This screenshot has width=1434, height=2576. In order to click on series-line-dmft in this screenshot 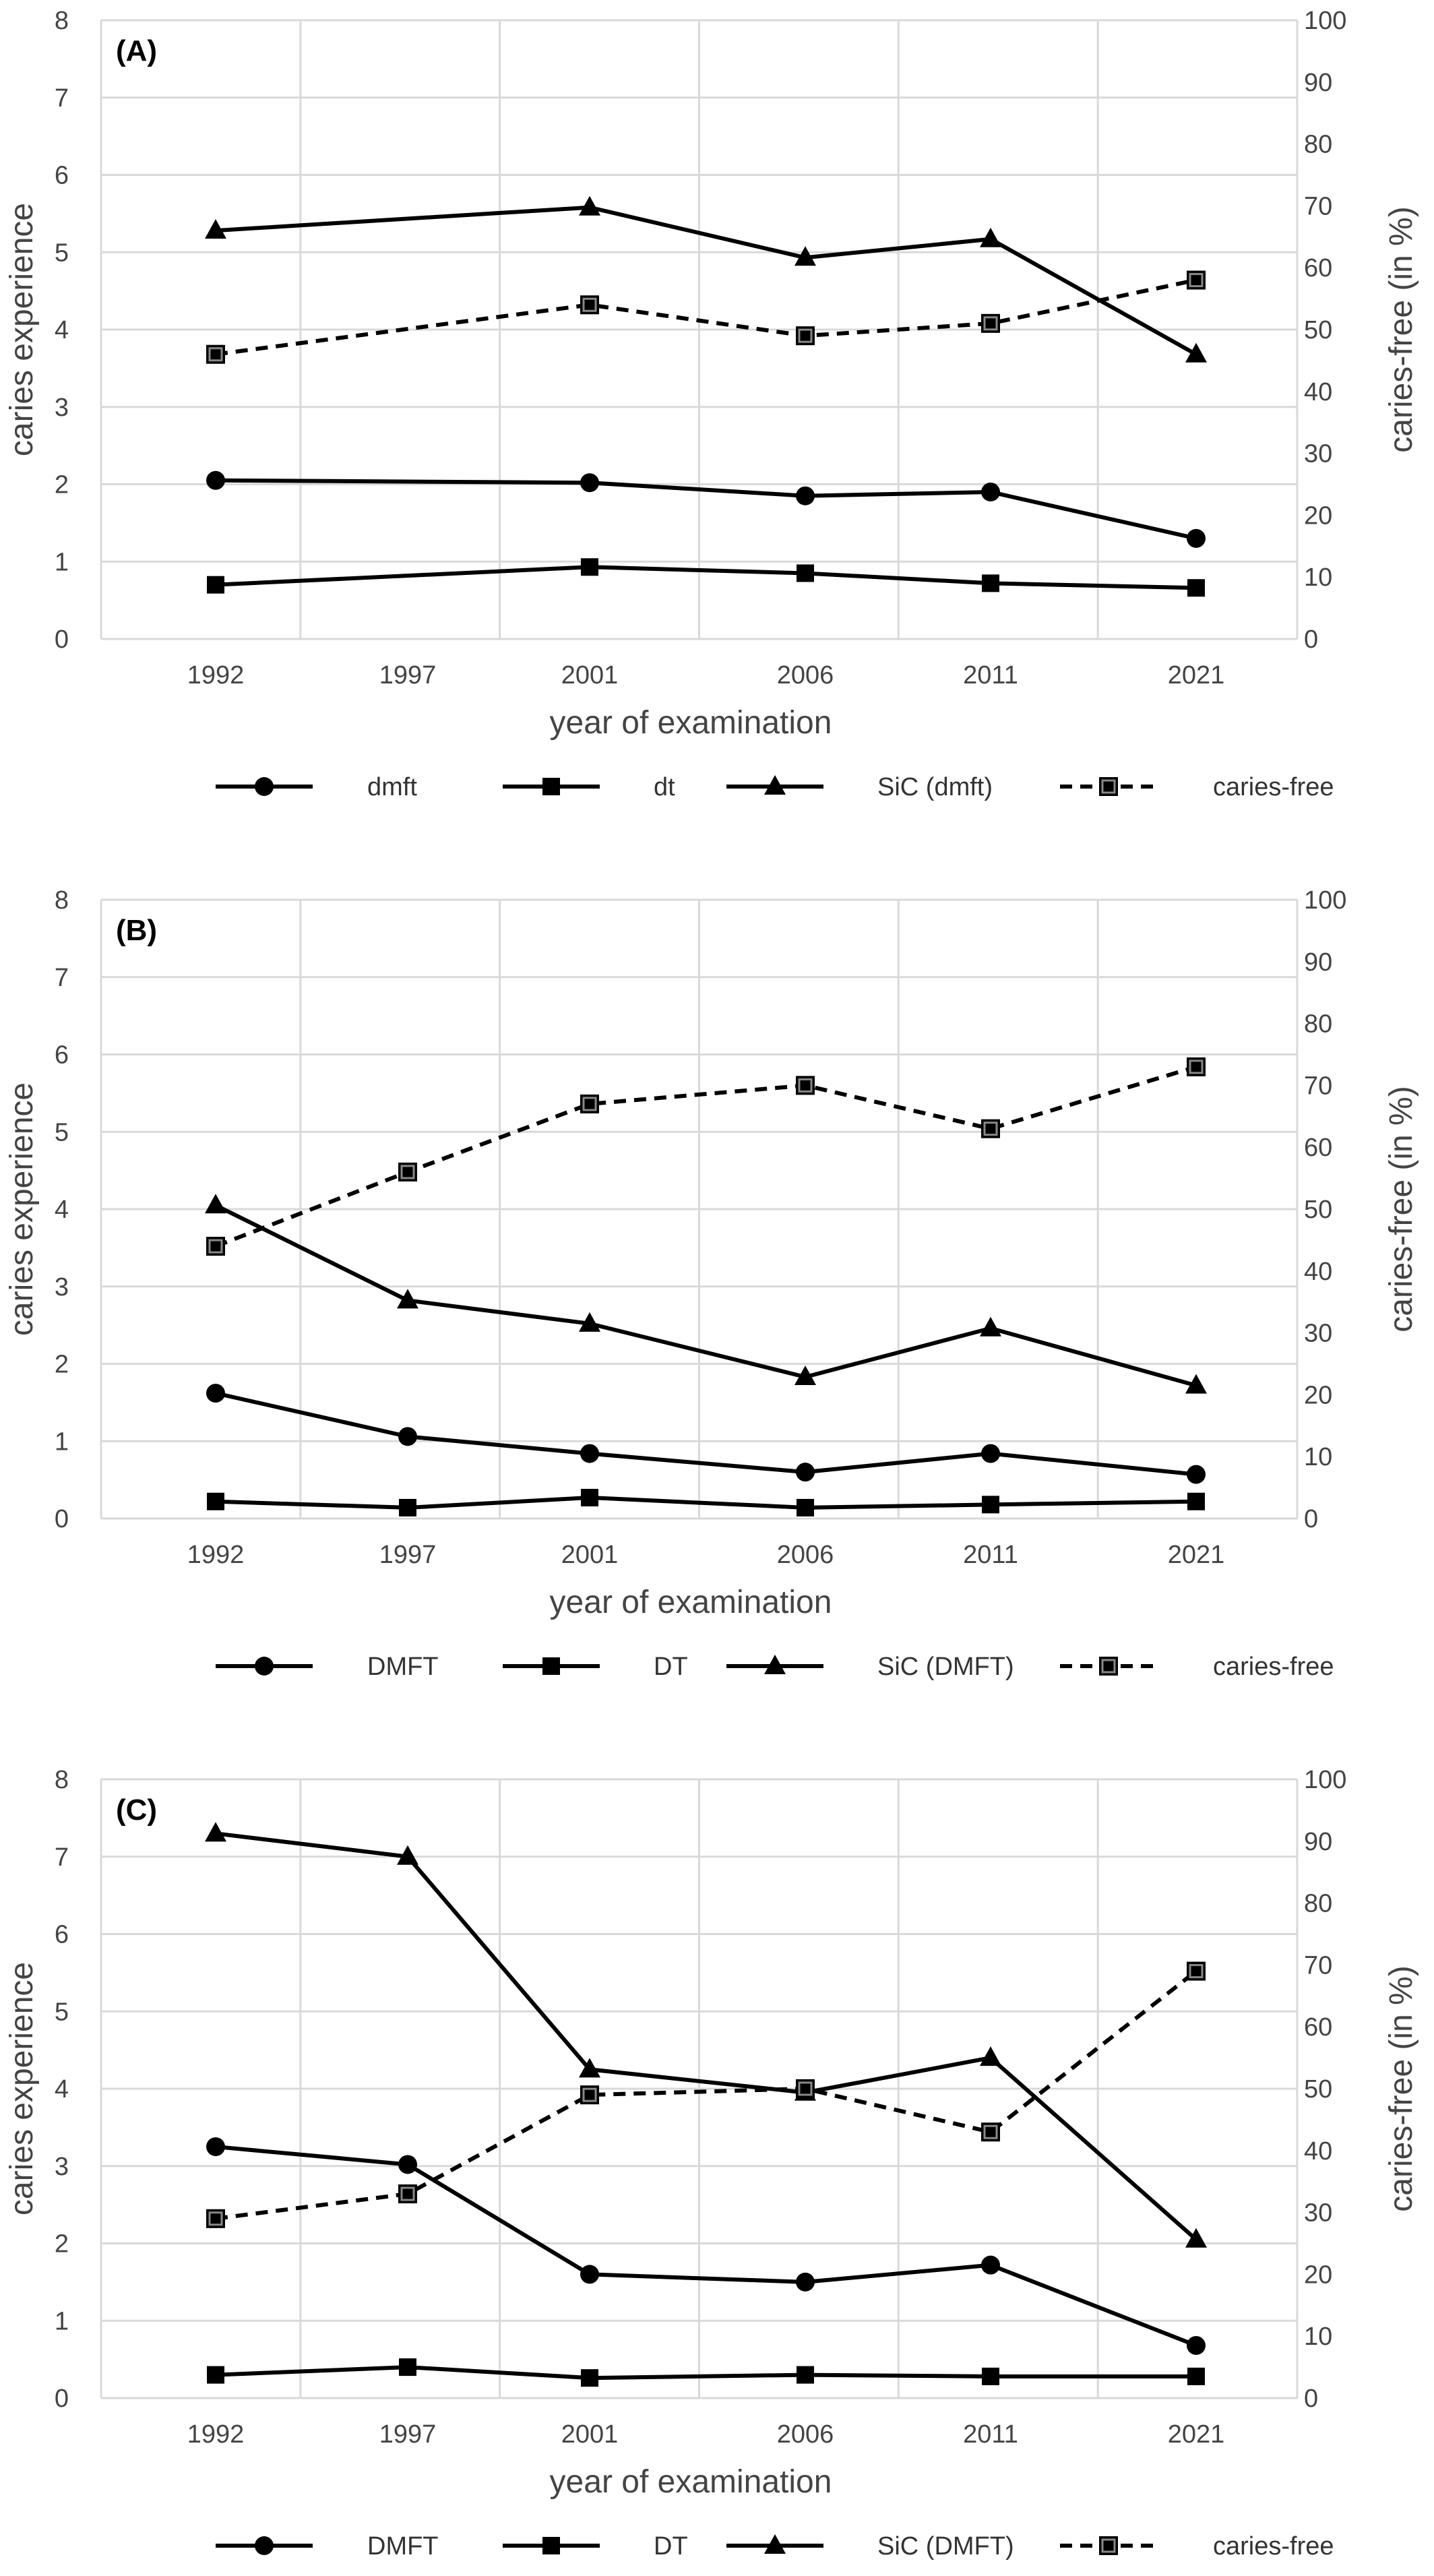, I will do `click(706, 2246)`.